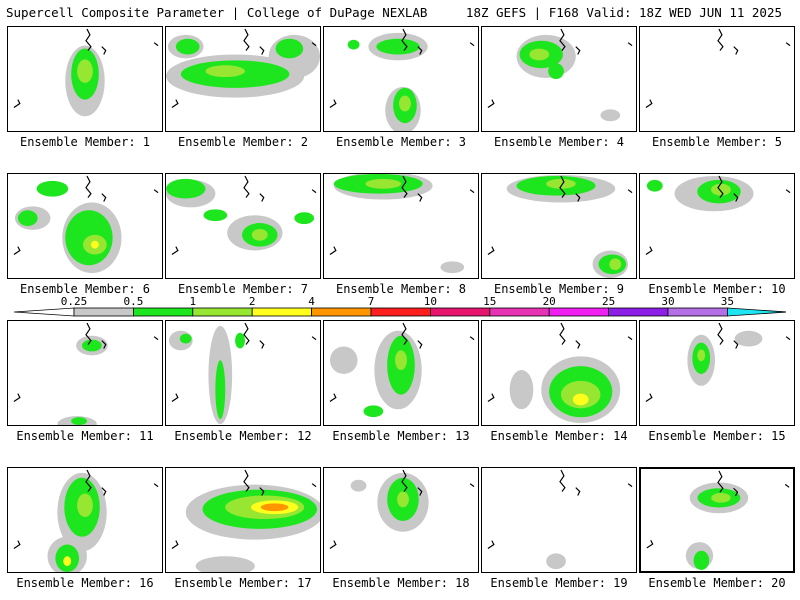 The width and height of the screenshot is (800, 600). Describe the element at coordinates (252, 301) in the screenshot. I see `legend-tick-label: 2` at that location.